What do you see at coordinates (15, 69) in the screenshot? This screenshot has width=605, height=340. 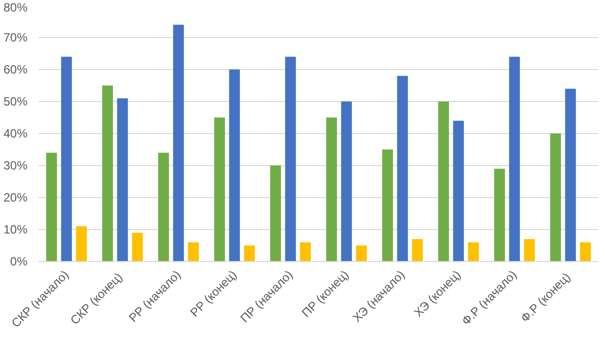 I see `y-tick-label: 60%` at bounding box center [15, 69].